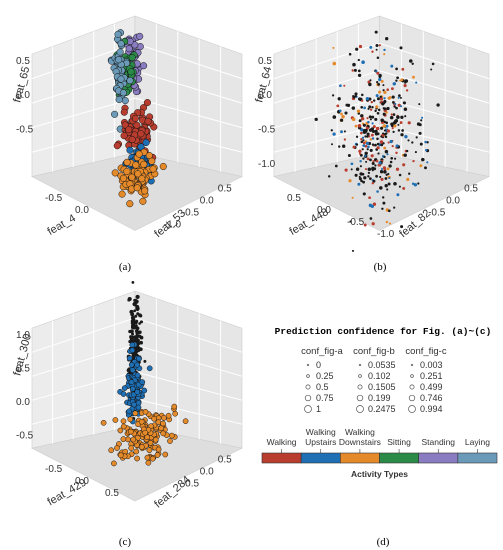 This screenshot has width=503, height=550. Describe the element at coordinates (322, 387) in the screenshot. I see `legend-value: 0.5` at that location.